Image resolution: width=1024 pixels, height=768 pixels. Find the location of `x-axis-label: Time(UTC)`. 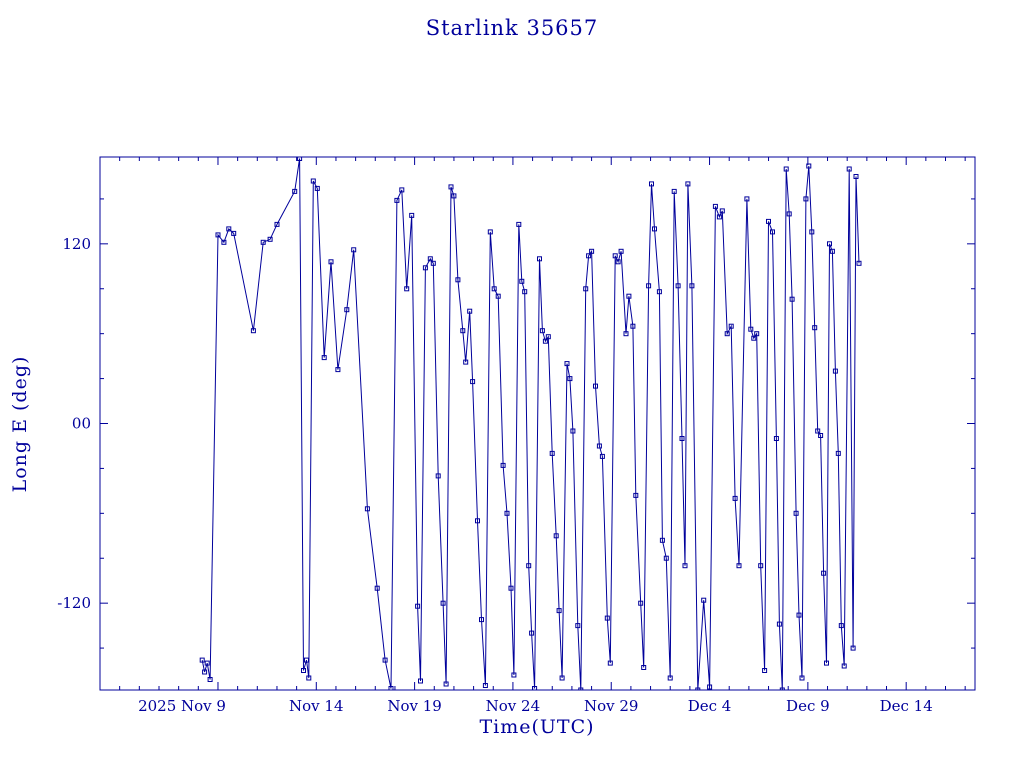

x-axis-label: Time(UTC) is located at coordinates (537, 727).